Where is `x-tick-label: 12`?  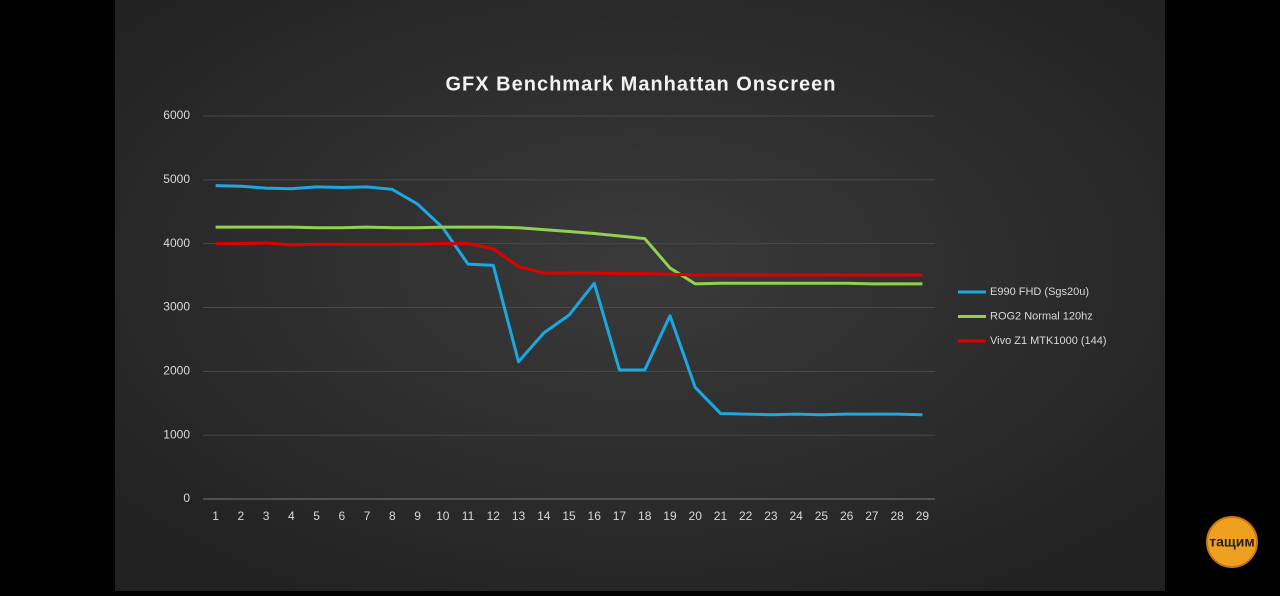
x-tick-label: 12 is located at coordinates (494, 516).